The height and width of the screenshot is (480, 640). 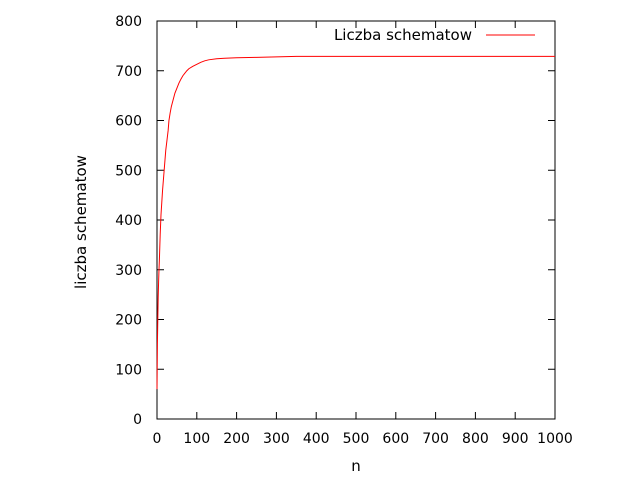 What do you see at coordinates (515, 439) in the screenshot?
I see `x-tick-label: 900` at bounding box center [515, 439].